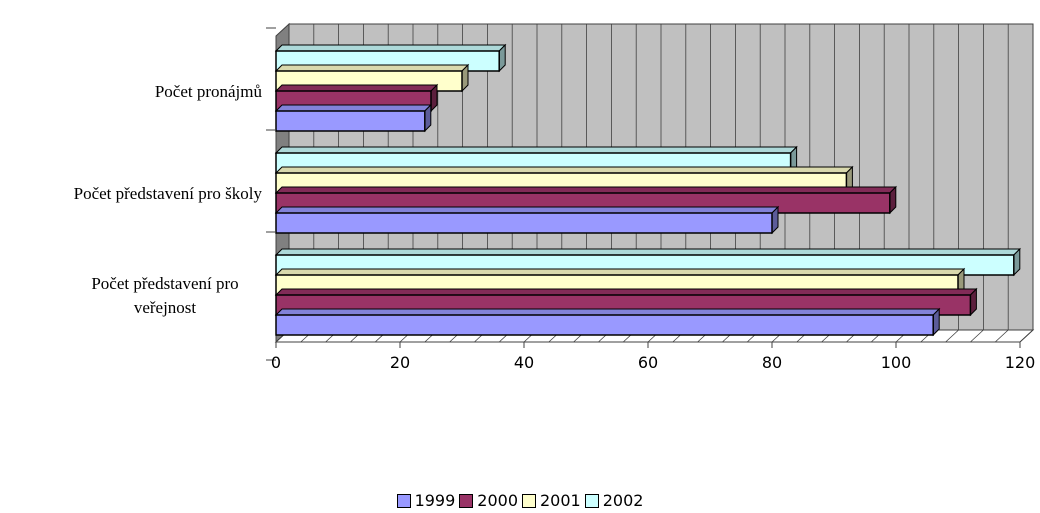 The image size is (1040, 513). Describe the element at coordinates (400, 362) in the screenshot. I see `x-tick-label: 20` at that location.